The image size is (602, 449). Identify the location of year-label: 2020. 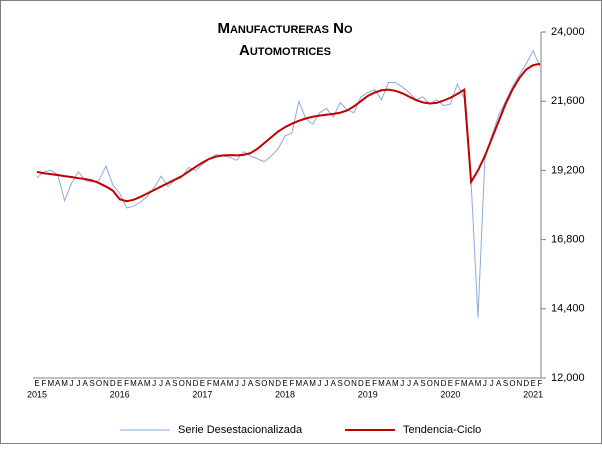
(450, 394).